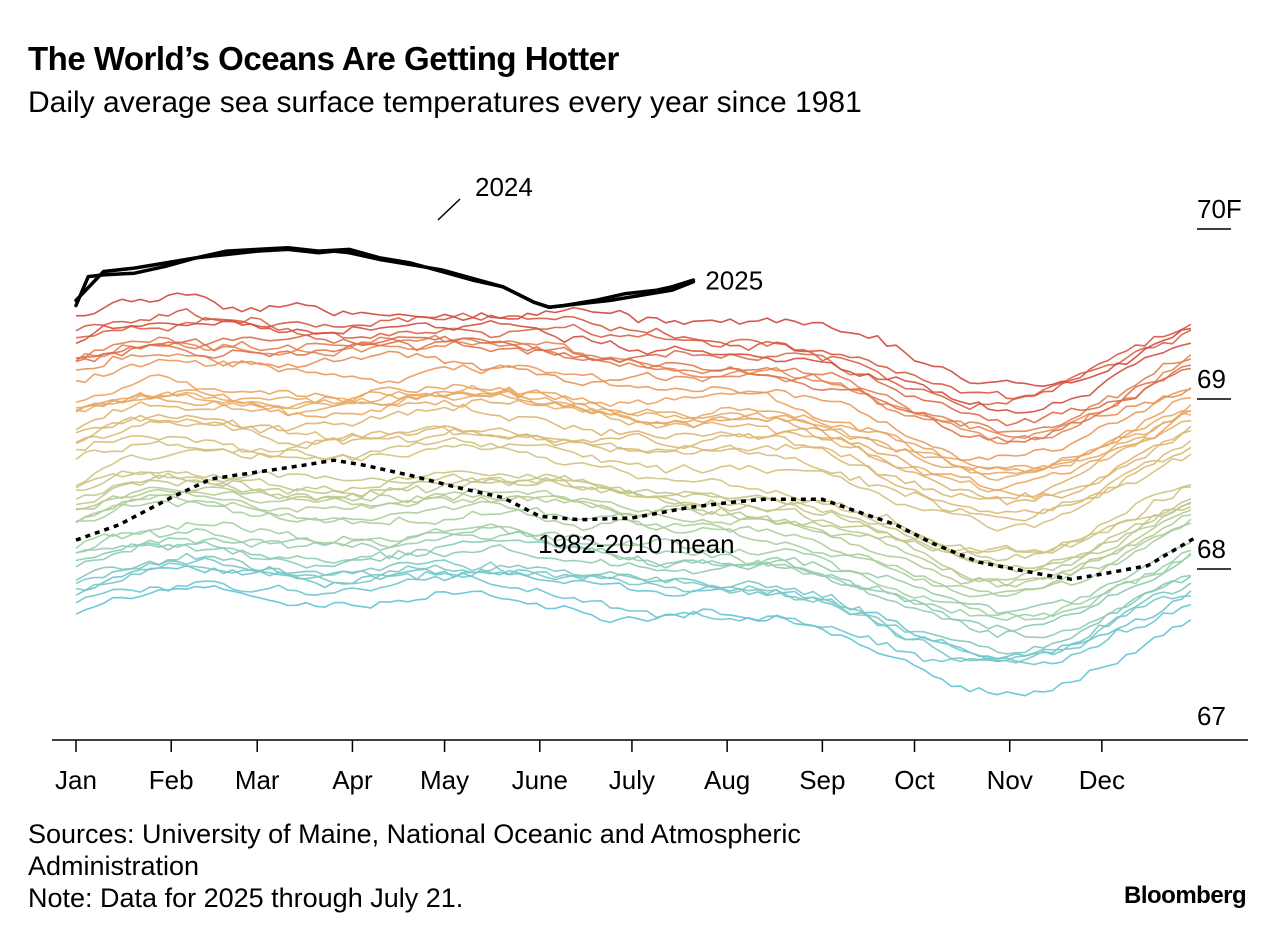 The height and width of the screenshot is (940, 1282). What do you see at coordinates (727, 780) in the screenshot?
I see `x-tick-label: Aug` at bounding box center [727, 780].